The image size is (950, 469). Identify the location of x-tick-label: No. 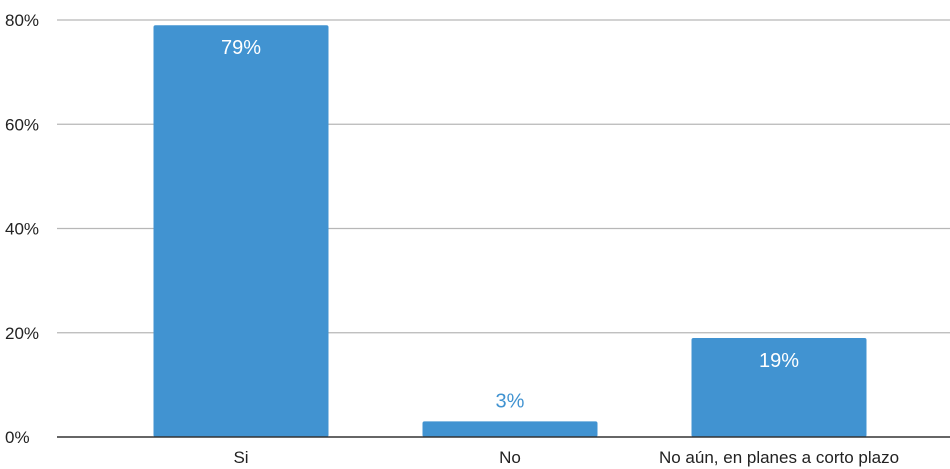
(510, 457).